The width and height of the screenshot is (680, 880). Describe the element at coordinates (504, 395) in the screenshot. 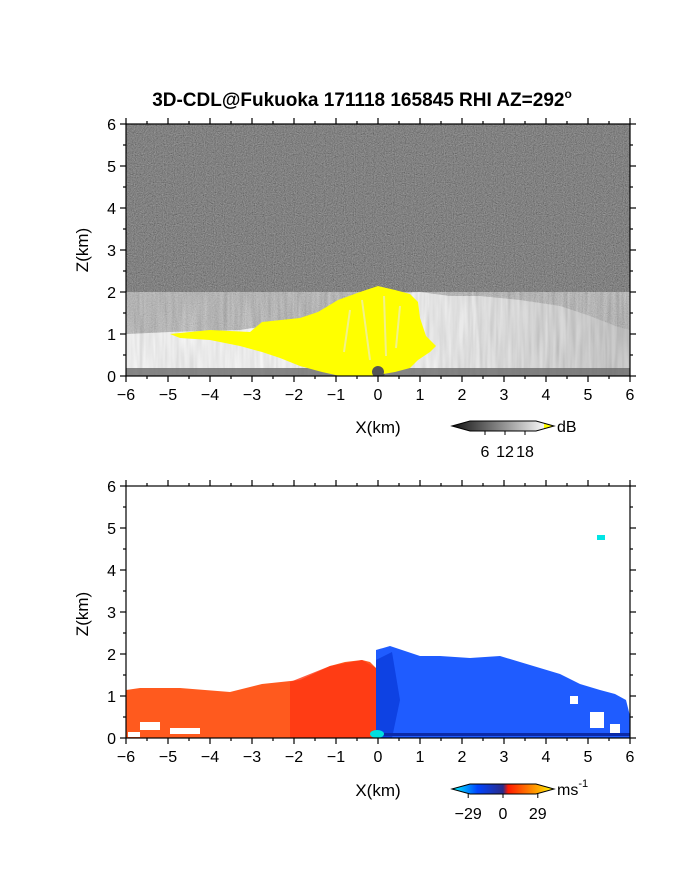

I see `top-x-tick-label: 3` at that location.